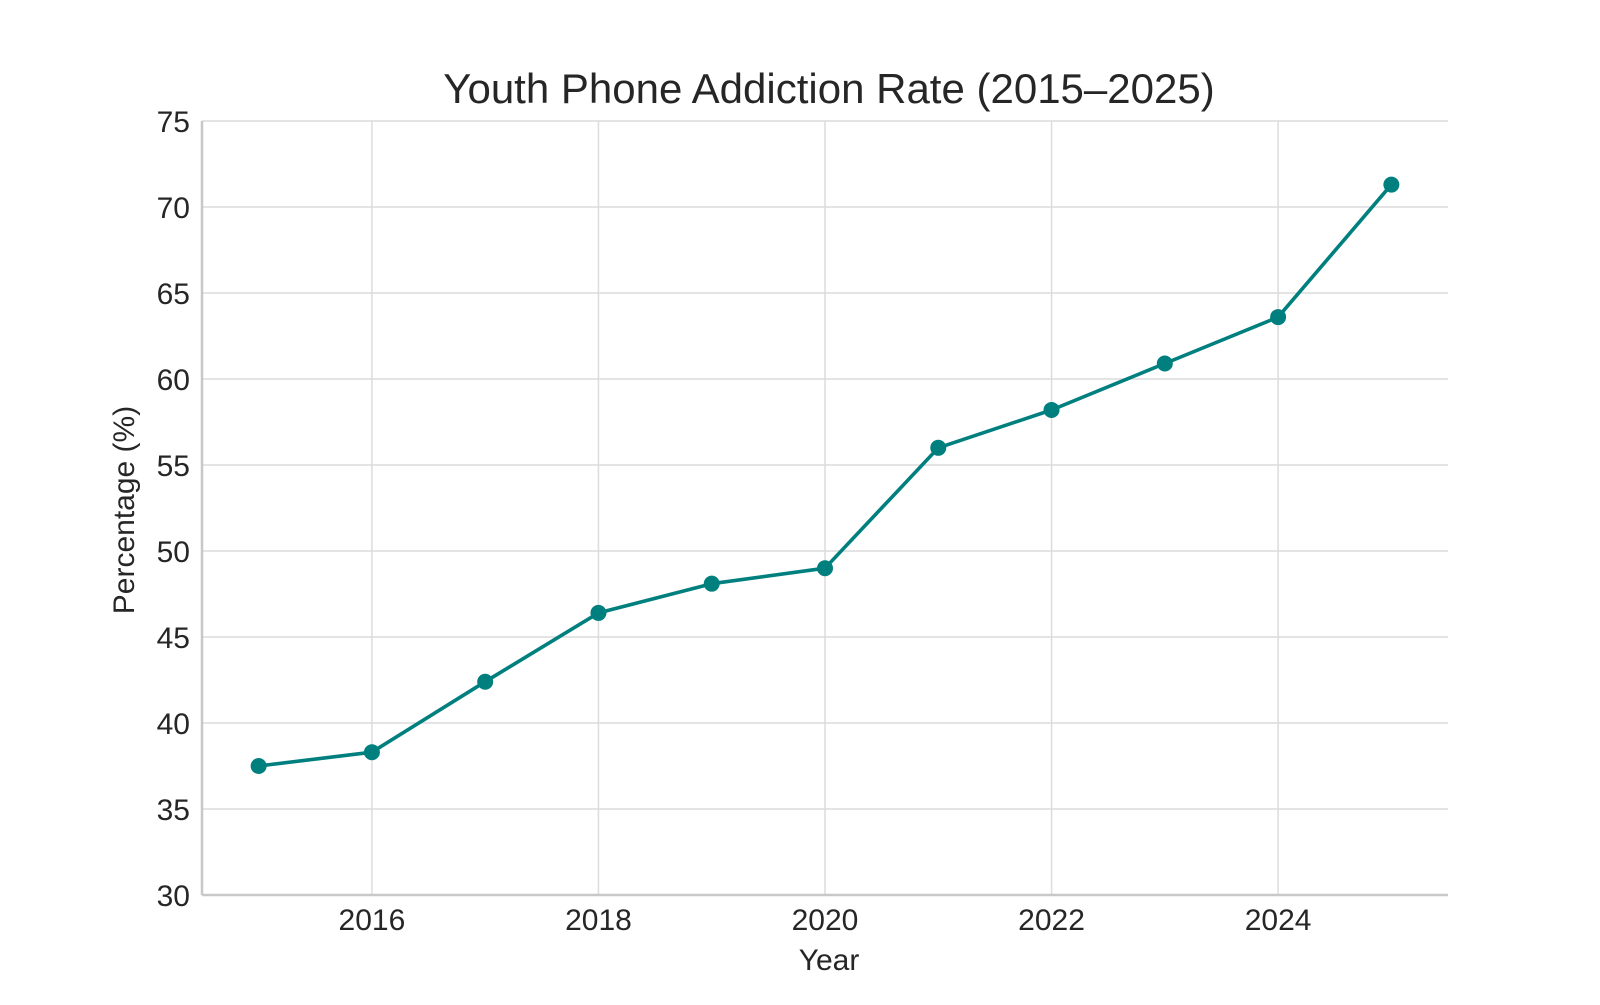 This screenshot has width=1600, height=1005. What do you see at coordinates (173, 380) in the screenshot?
I see `y-tick-label: 60` at bounding box center [173, 380].